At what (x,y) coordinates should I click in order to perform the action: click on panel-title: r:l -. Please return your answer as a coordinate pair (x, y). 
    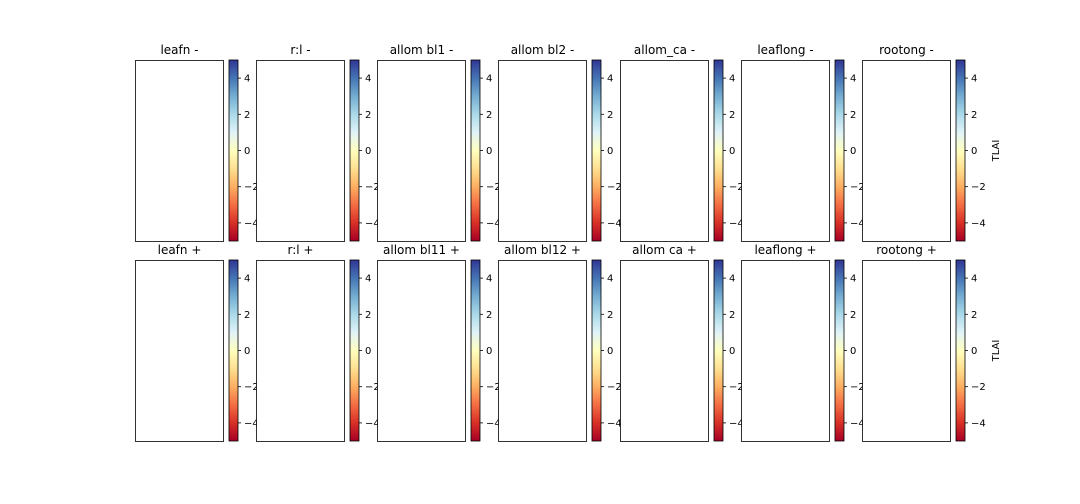
    Looking at the image, I should click on (300, 50).